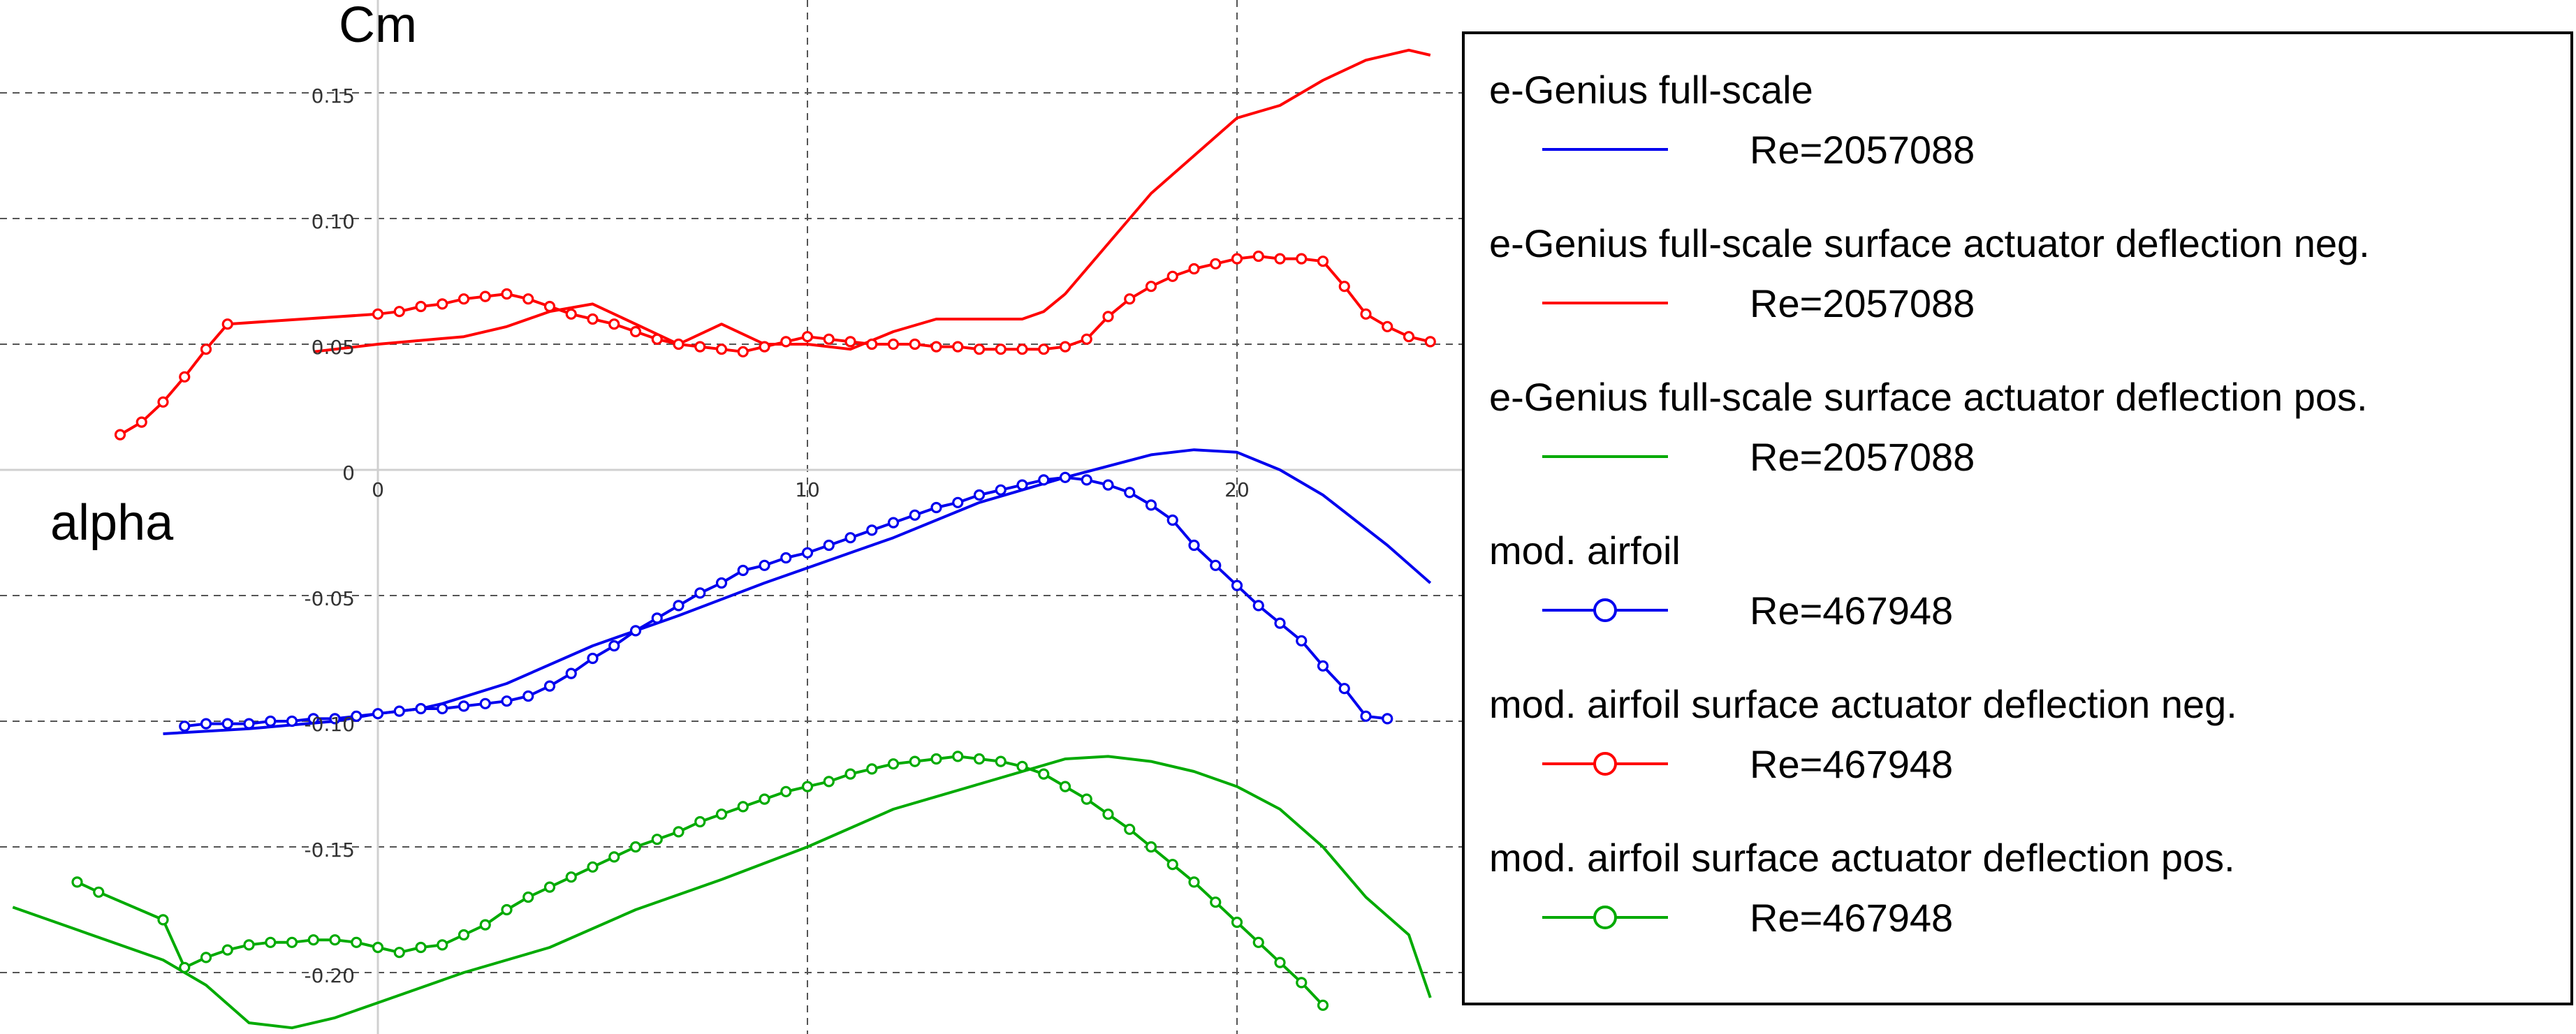  What do you see at coordinates (348, 473) in the screenshot?
I see `y-tick-label: 0` at bounding box center [348, 473].